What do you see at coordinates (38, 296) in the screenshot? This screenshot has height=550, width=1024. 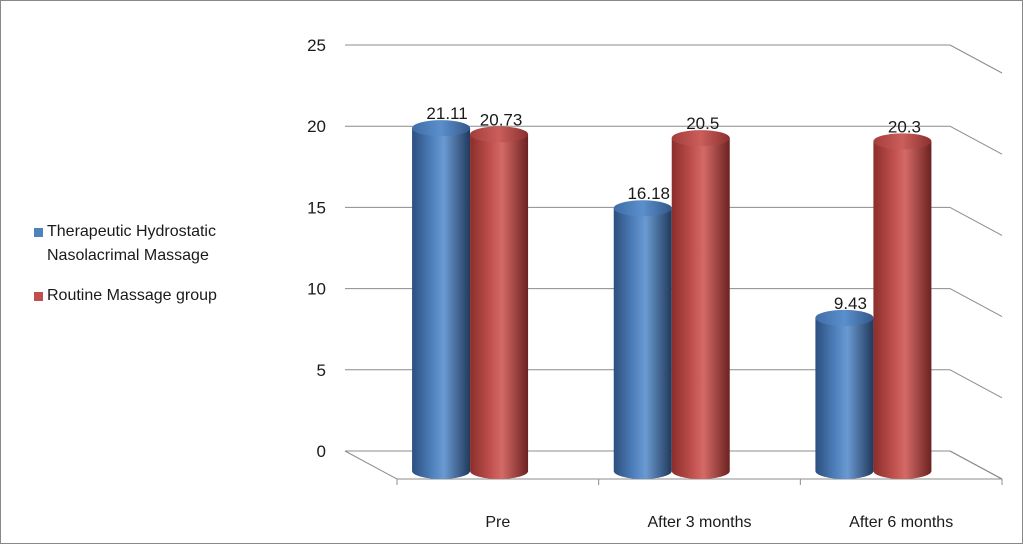 I see `legend-swatch-red` at bounding box center [38, 296].